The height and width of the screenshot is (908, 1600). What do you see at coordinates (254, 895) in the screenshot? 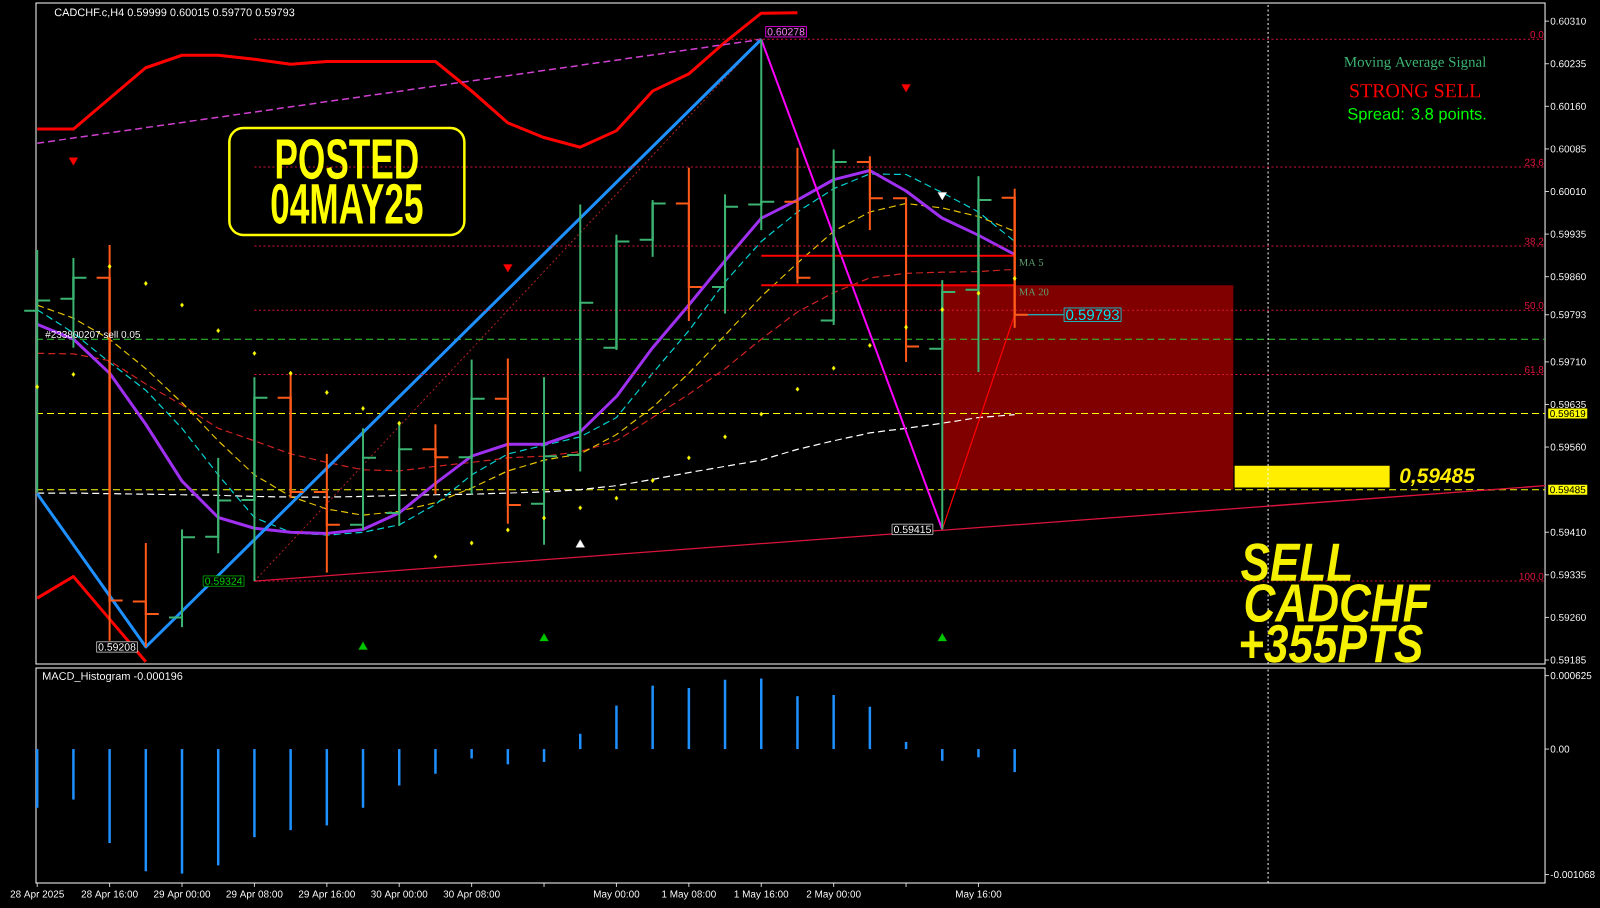
I see `x-tick-label: 29 Apr 08:00` at bounding box center [254, 895].